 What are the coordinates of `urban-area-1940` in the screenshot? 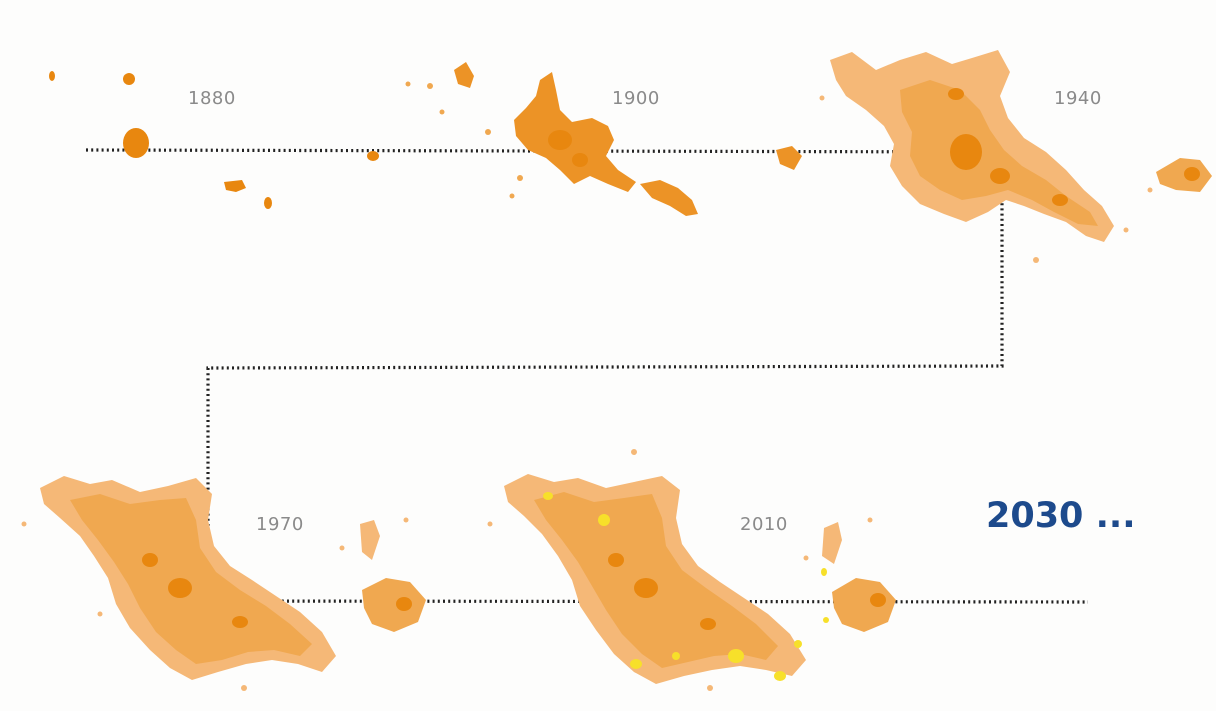 It's located at (1015, 156).